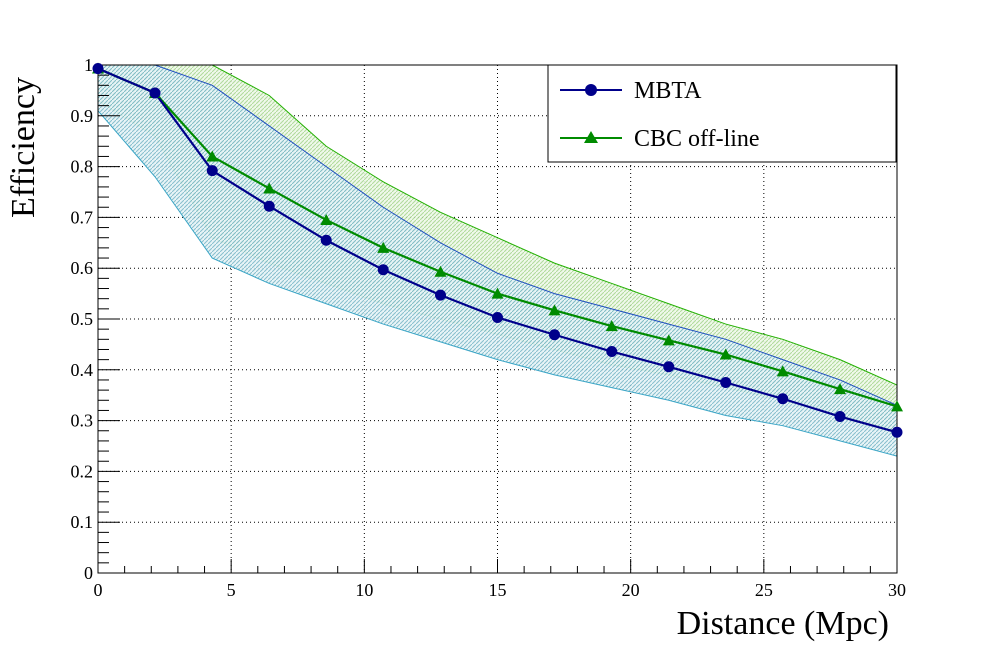 Image resolution: width=996 pixels, height=652 pixels. I want to click on legend: MBTA CBC off-line, so click(722, 113).